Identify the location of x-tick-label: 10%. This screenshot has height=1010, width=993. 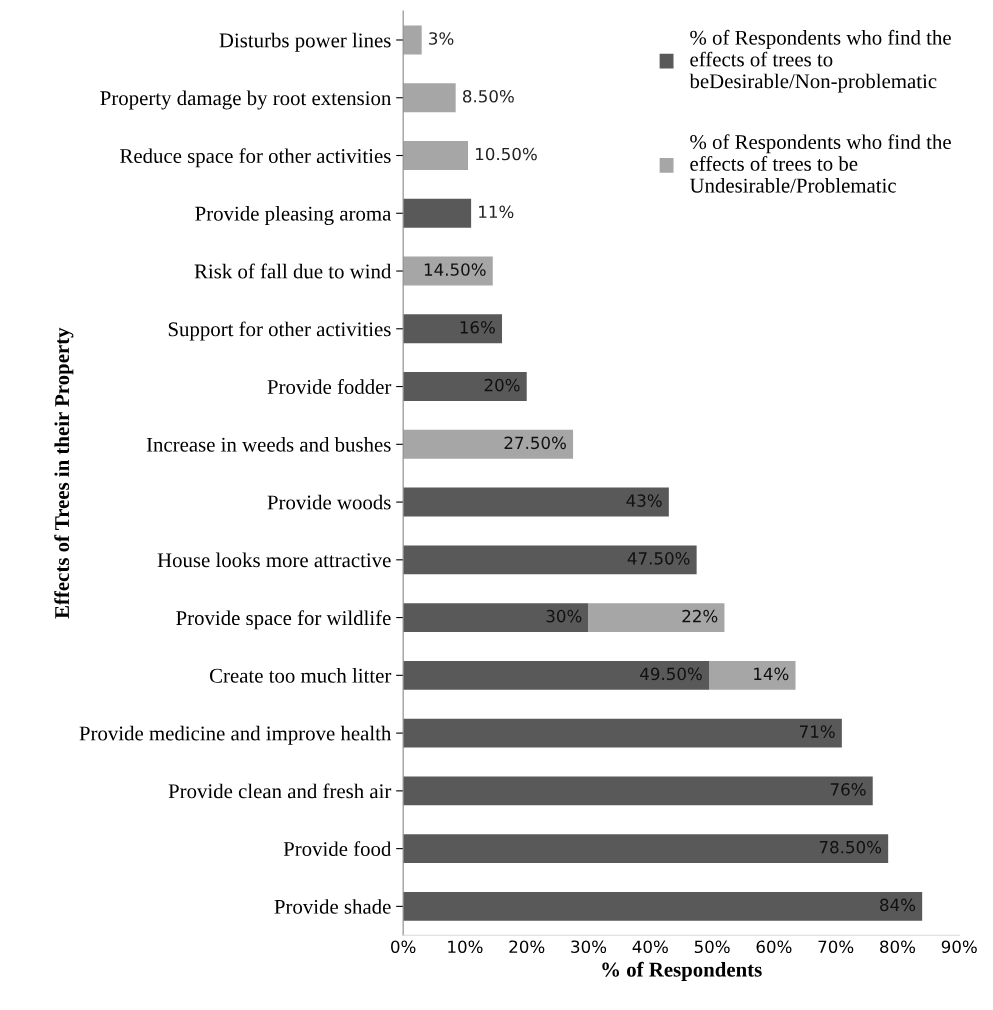
(465, 947).